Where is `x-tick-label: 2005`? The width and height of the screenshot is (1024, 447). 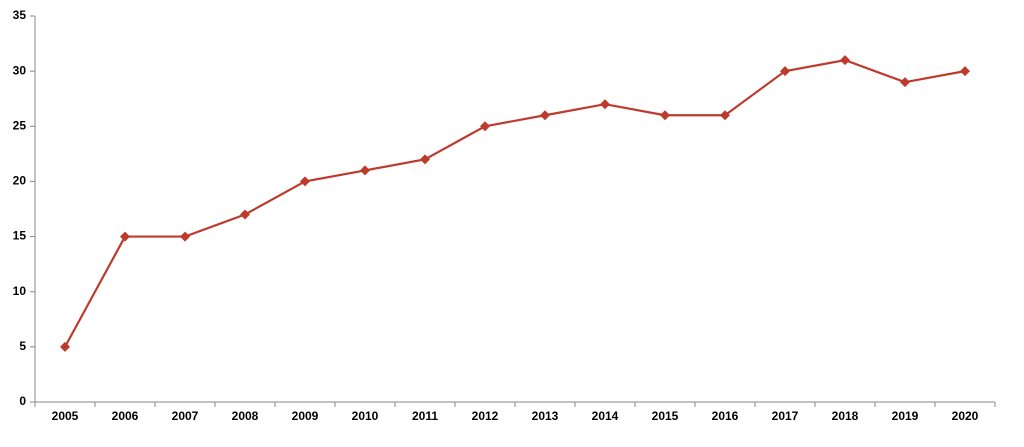
x-tick-label: 2005 is located at coordinates (65, 416).